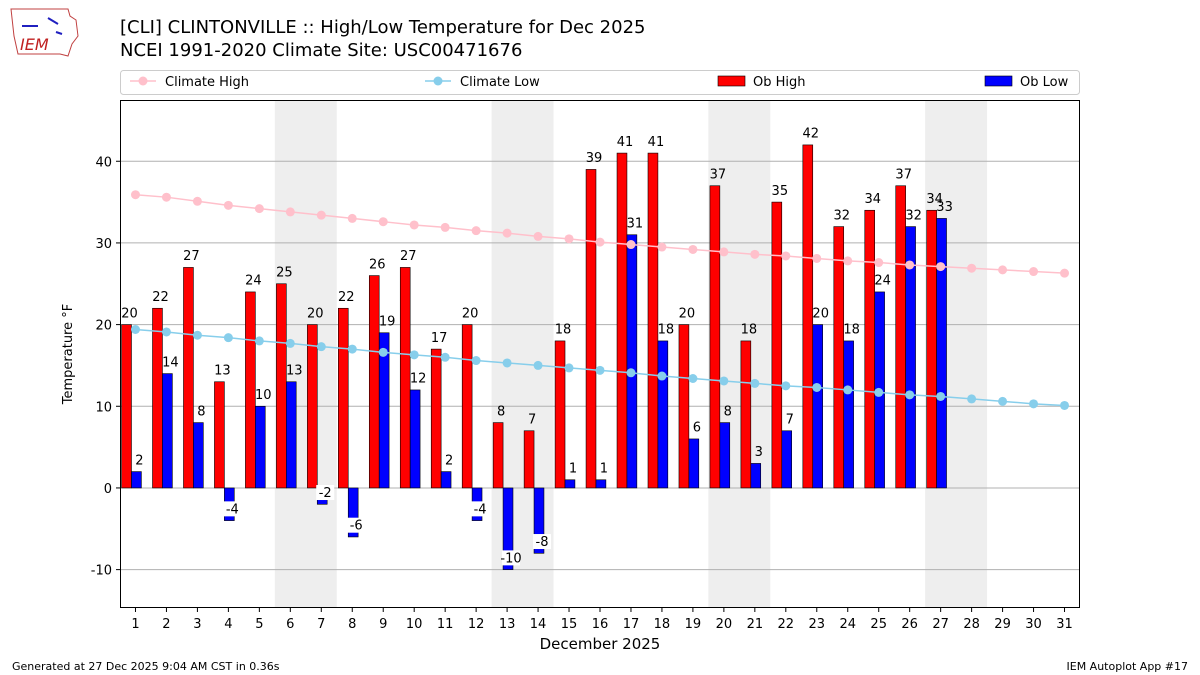 This screenshot has width=1200, height=675. I want to click on x-tick-label: 14, so click(538, 624).